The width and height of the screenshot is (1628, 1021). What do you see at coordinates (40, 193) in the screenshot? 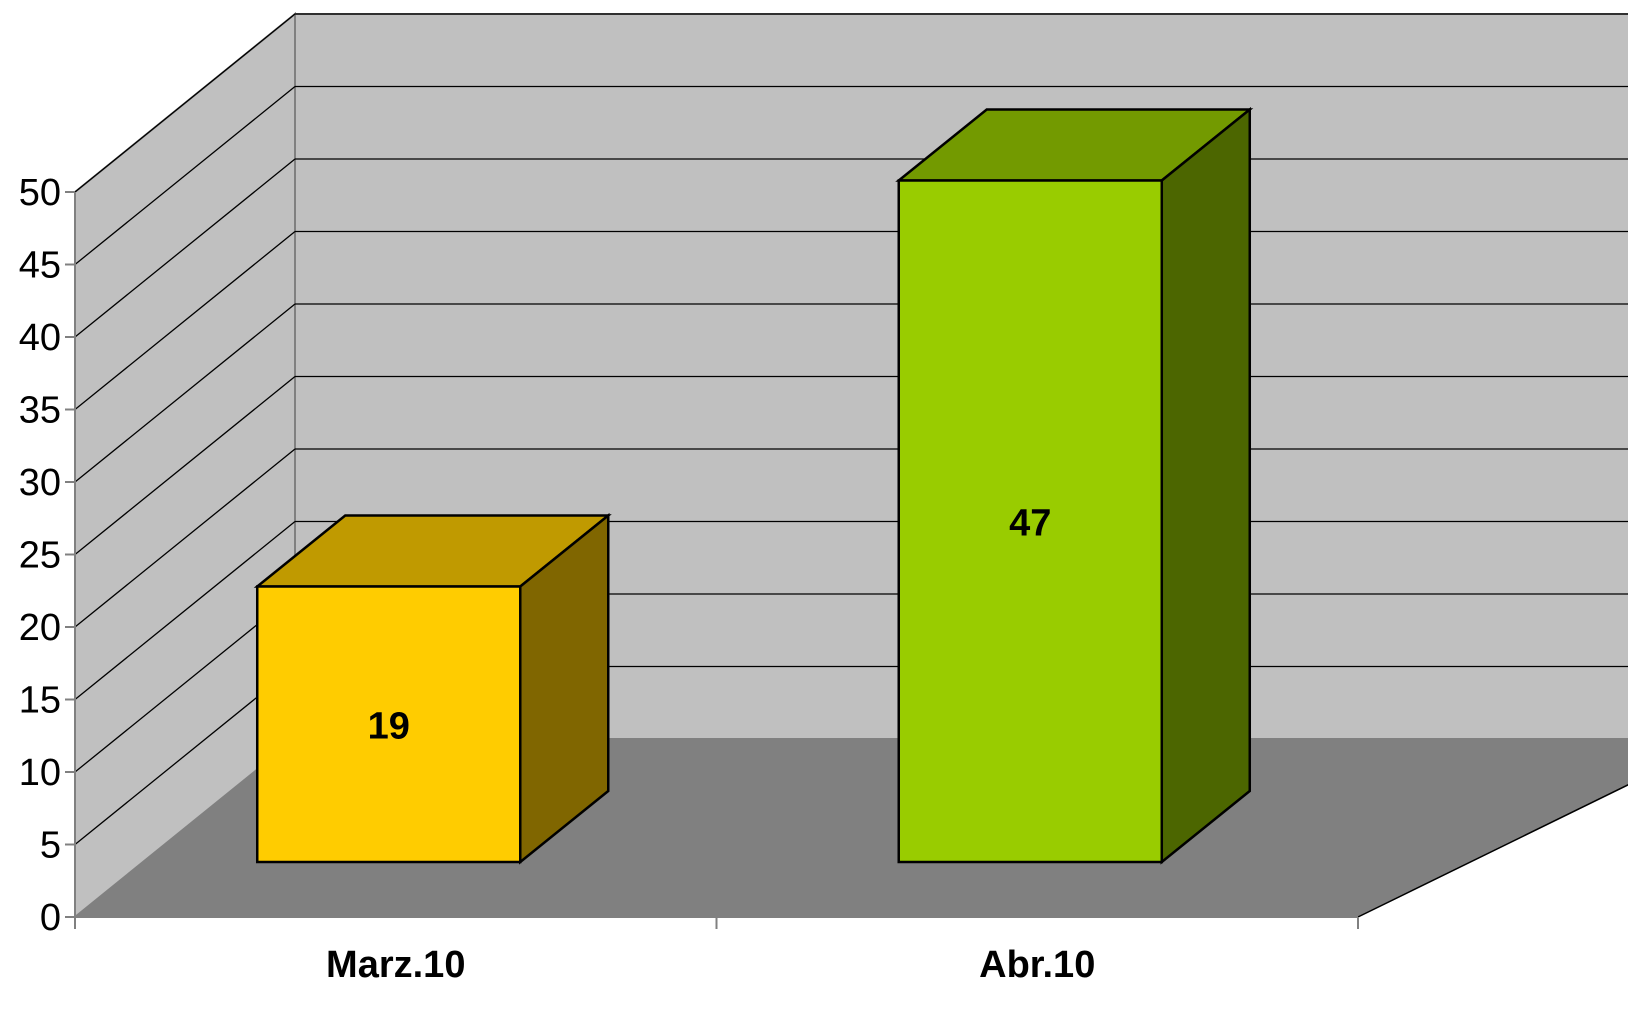
I see `y-tick-label: 50` at bounding box center [40, 193].